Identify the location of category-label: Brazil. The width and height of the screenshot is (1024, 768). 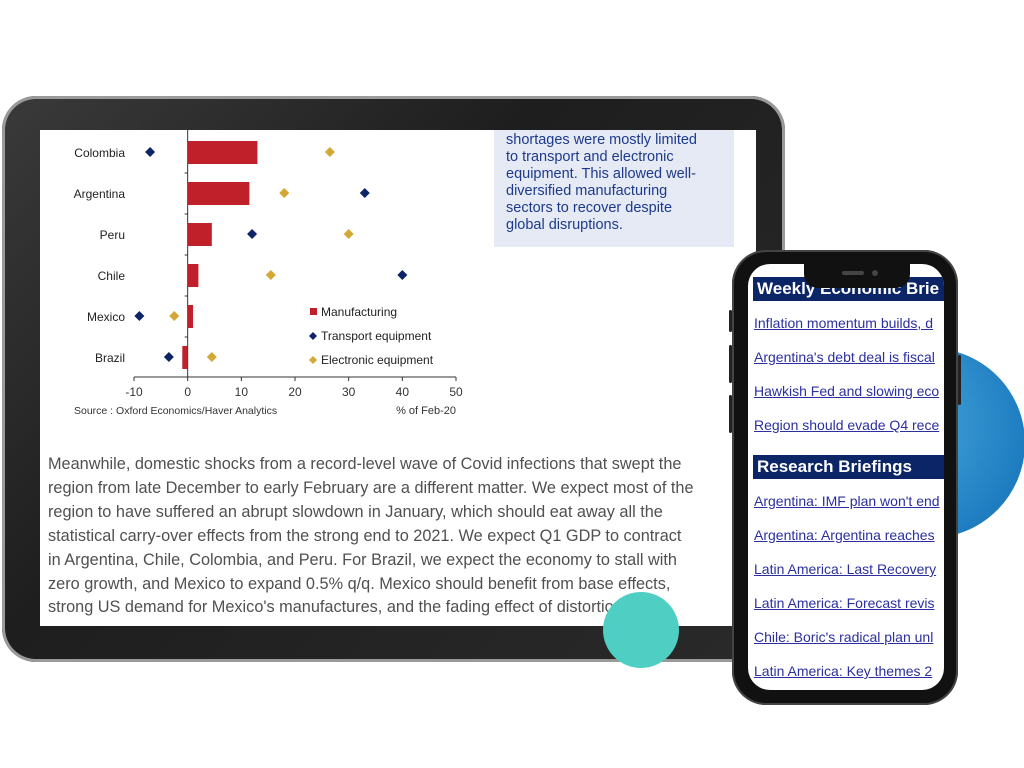
(110, 358).